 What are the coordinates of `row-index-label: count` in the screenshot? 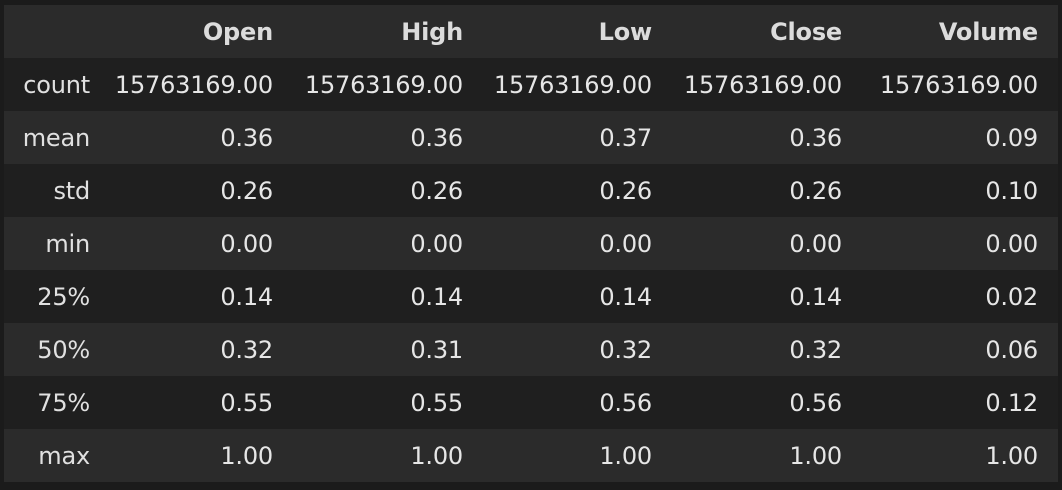 It's located at (56, 84).